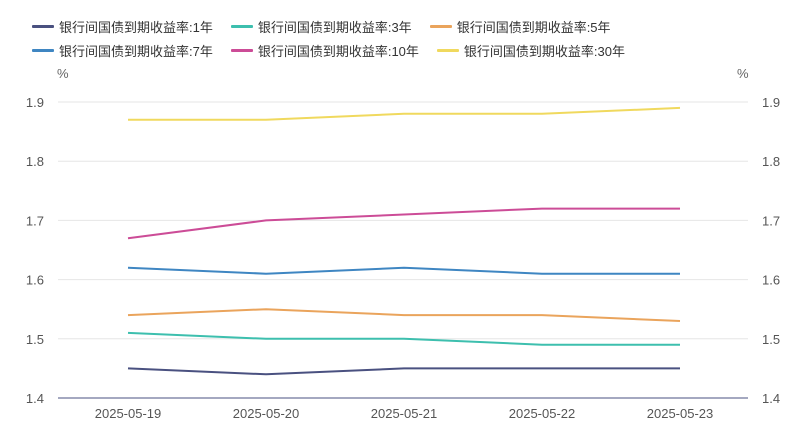 The image size is (806, 434). Describe the element at coordinates (771, 102) in the screenshot. I see `y-tick-right-1.9: 1.9` at that location.